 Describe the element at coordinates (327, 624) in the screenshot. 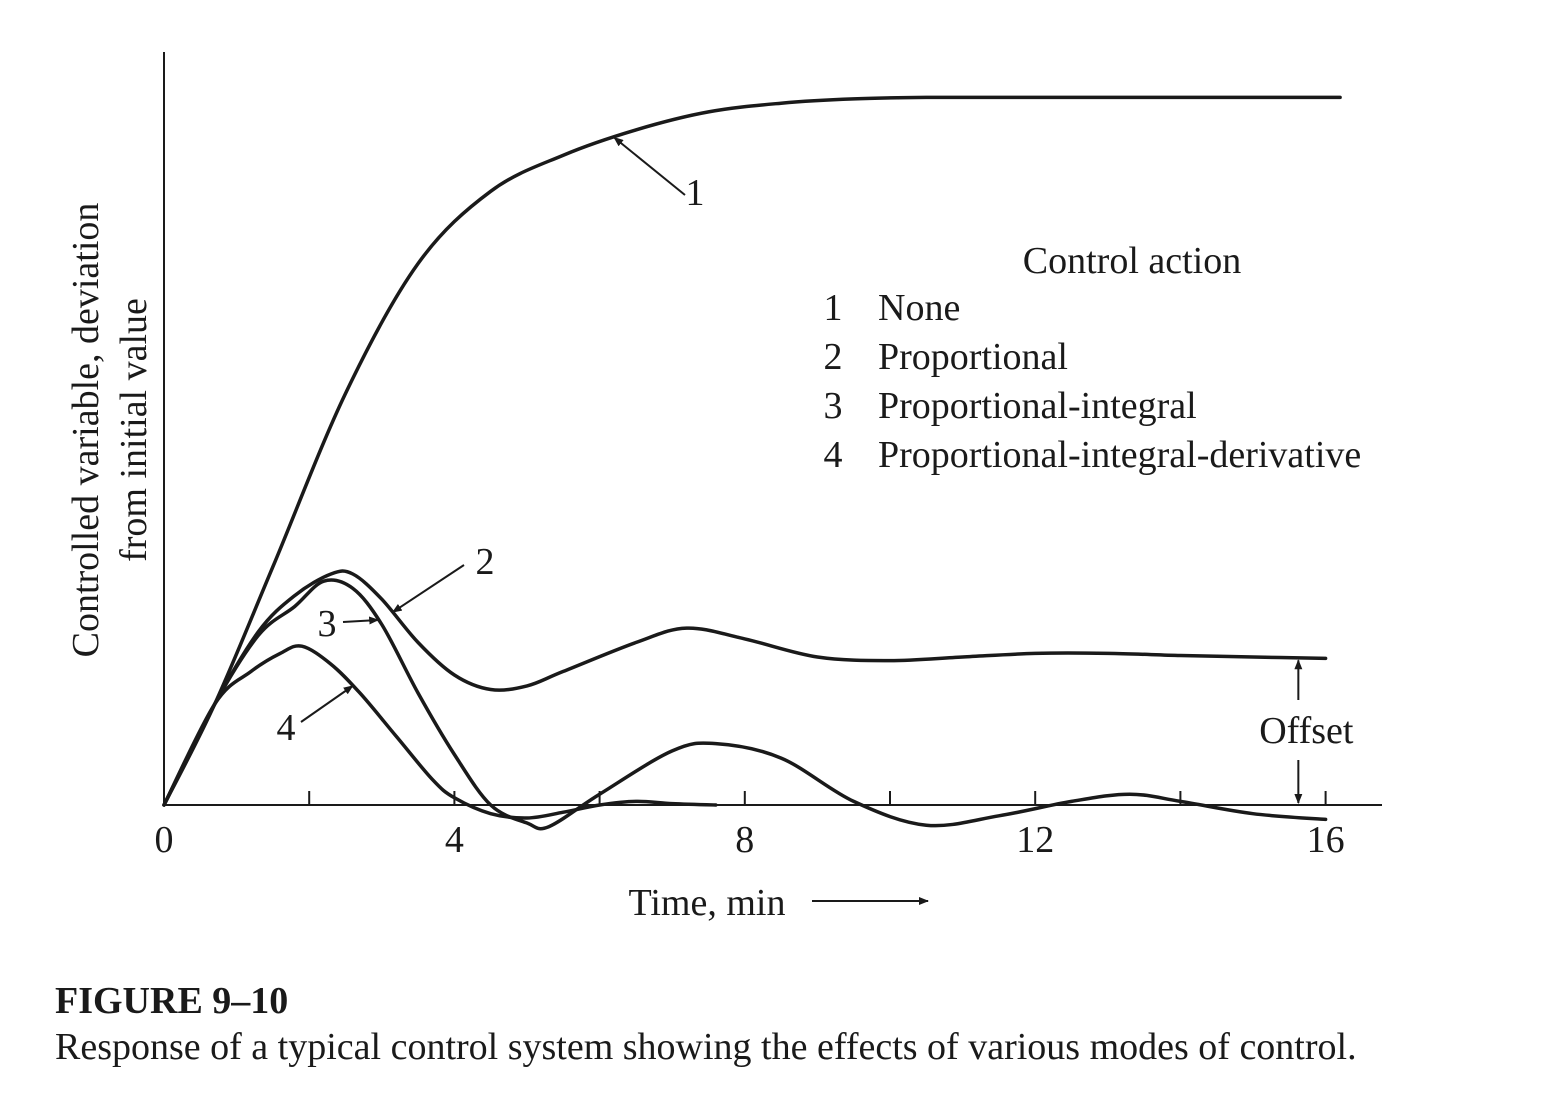

I see `curve-3-label: 3` at that location.